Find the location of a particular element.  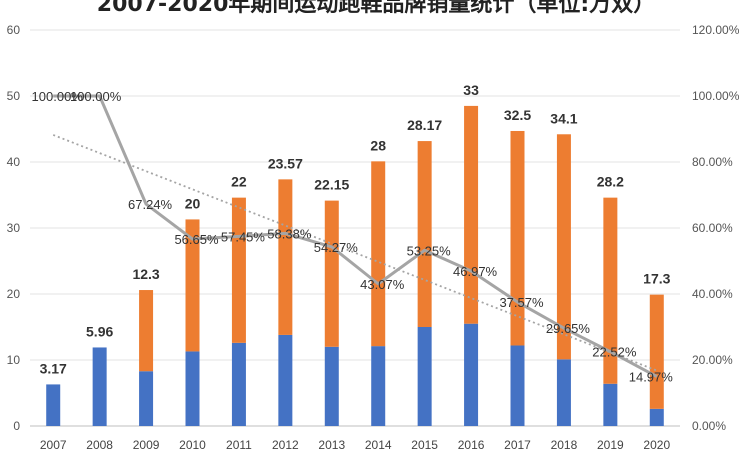

bar-total-label: 28.2 is located at coordinates (610, 182).